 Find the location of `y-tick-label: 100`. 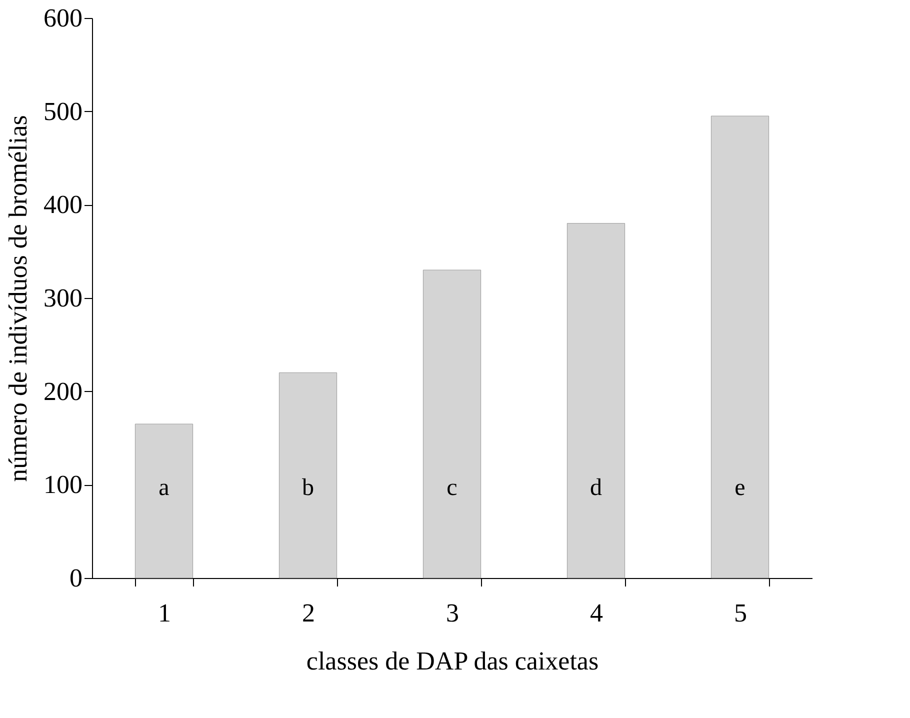

y-tick-label: 100 is located at coordinates (63, 485).